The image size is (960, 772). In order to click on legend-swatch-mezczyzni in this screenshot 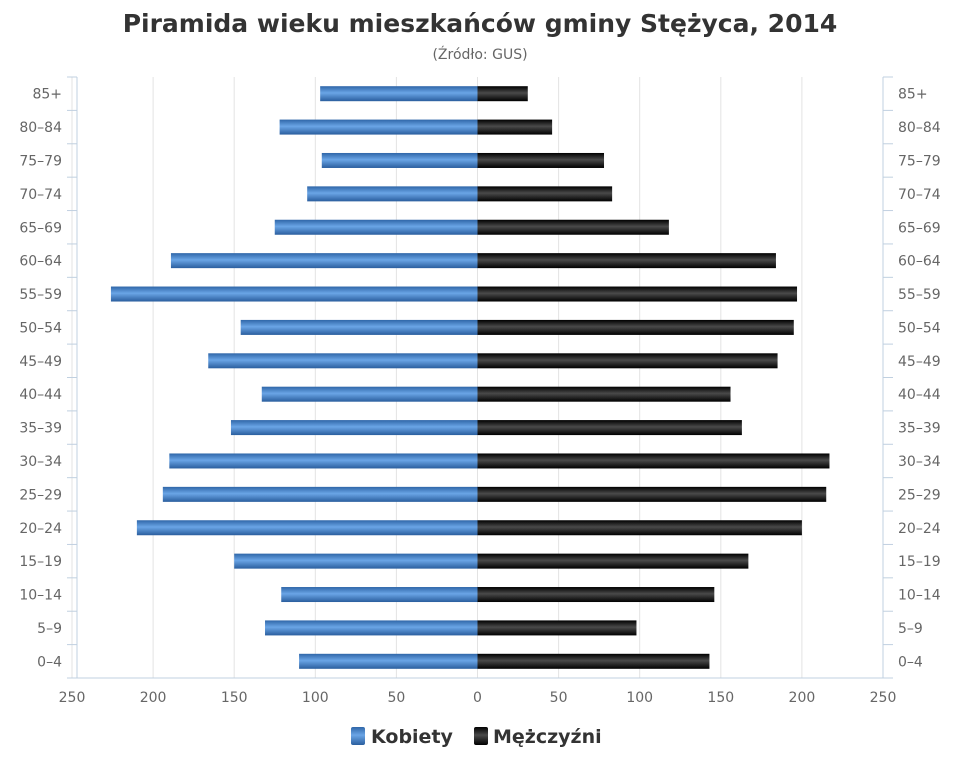, I will do `click(481, 736)`.